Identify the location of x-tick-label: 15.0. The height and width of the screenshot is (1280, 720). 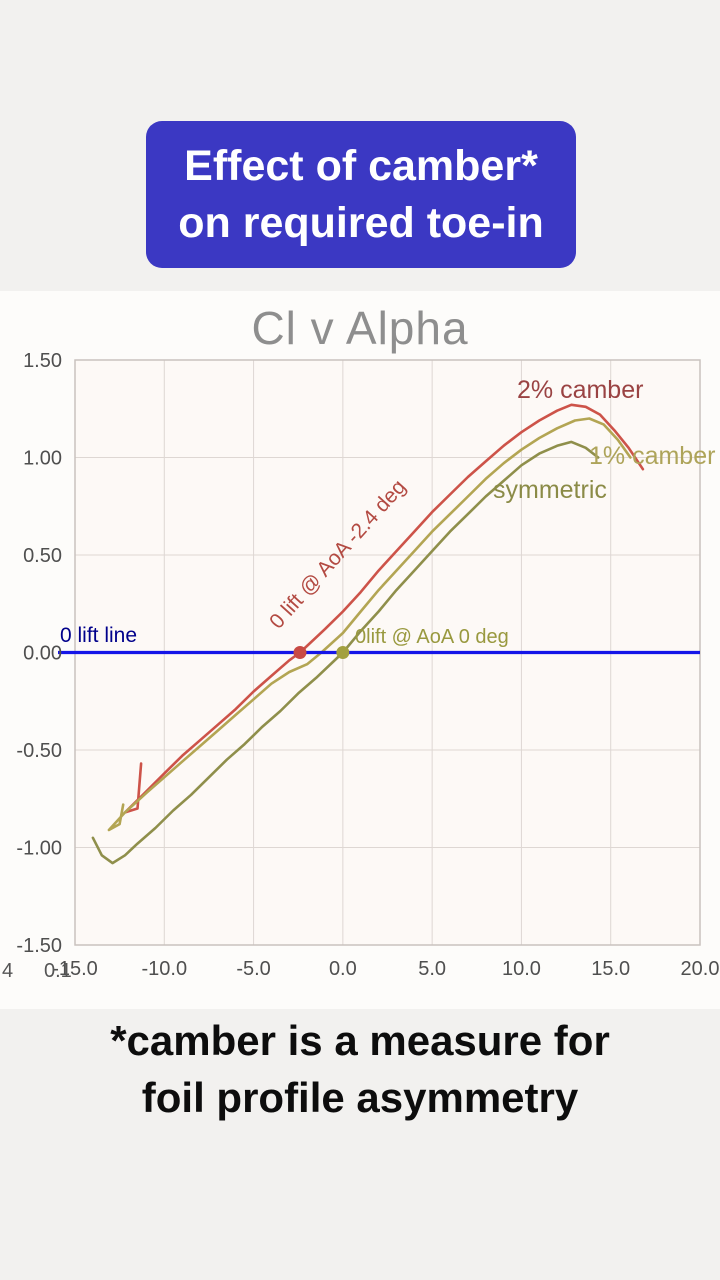
(610, 969).